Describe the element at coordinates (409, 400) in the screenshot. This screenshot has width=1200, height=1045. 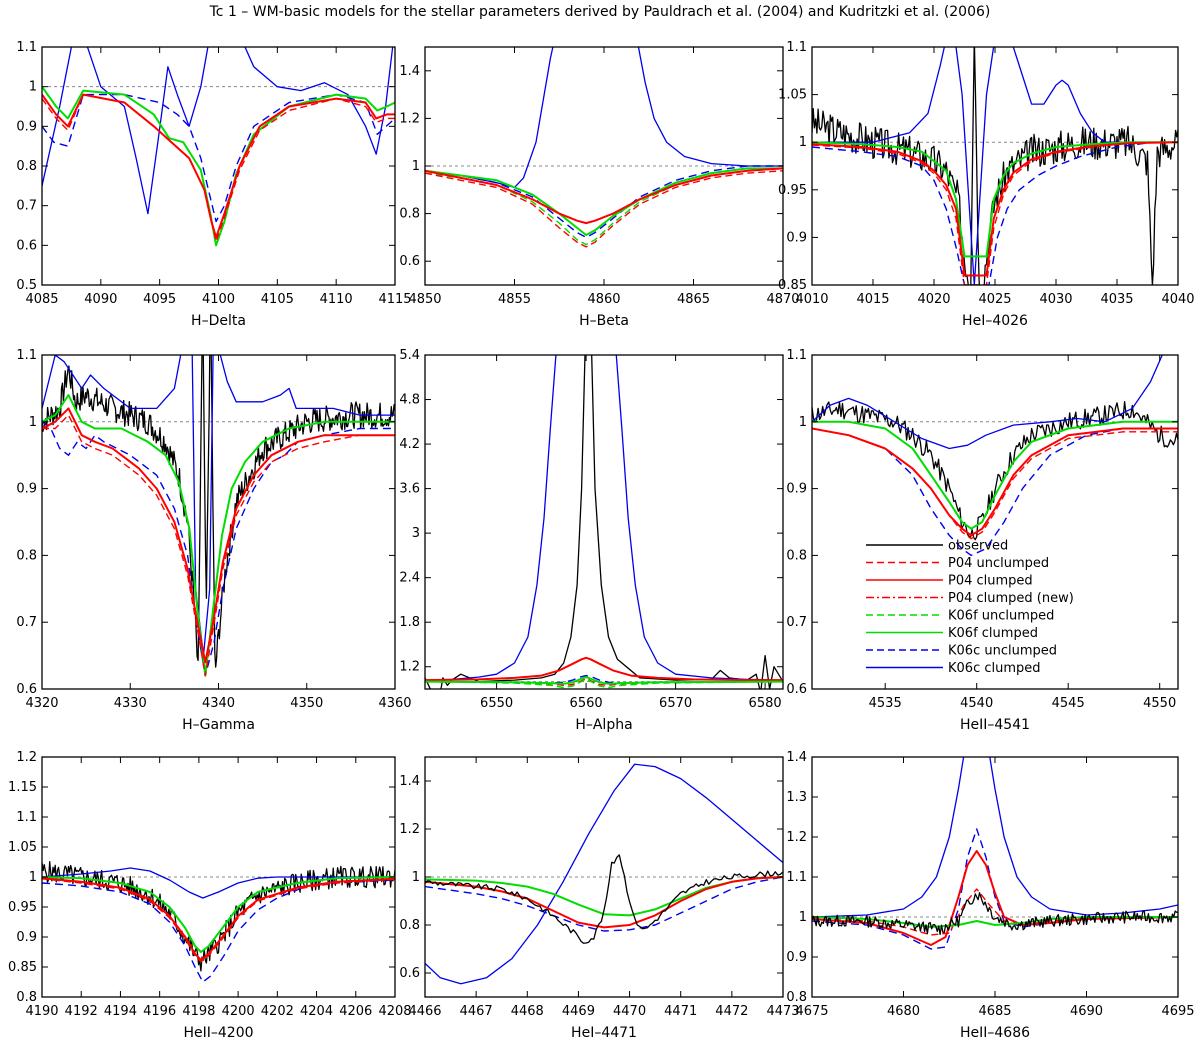
I see `y-tick-label: 4.8` at that location.